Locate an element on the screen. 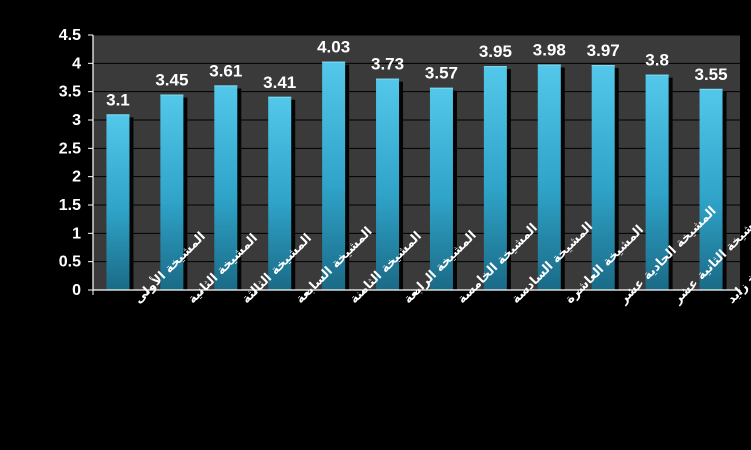 The height and width of the screenshot is (450, 751). data-label: 3.57 is located at coordinates (441, 73).